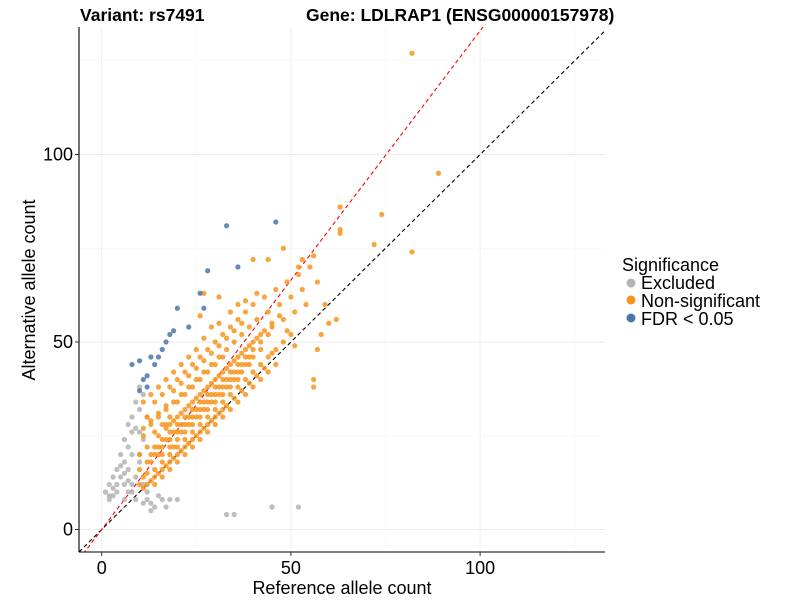  Describe the element at coordinates (102, 568) in the screenshot. I see `x-tick-label: 0` at that location.